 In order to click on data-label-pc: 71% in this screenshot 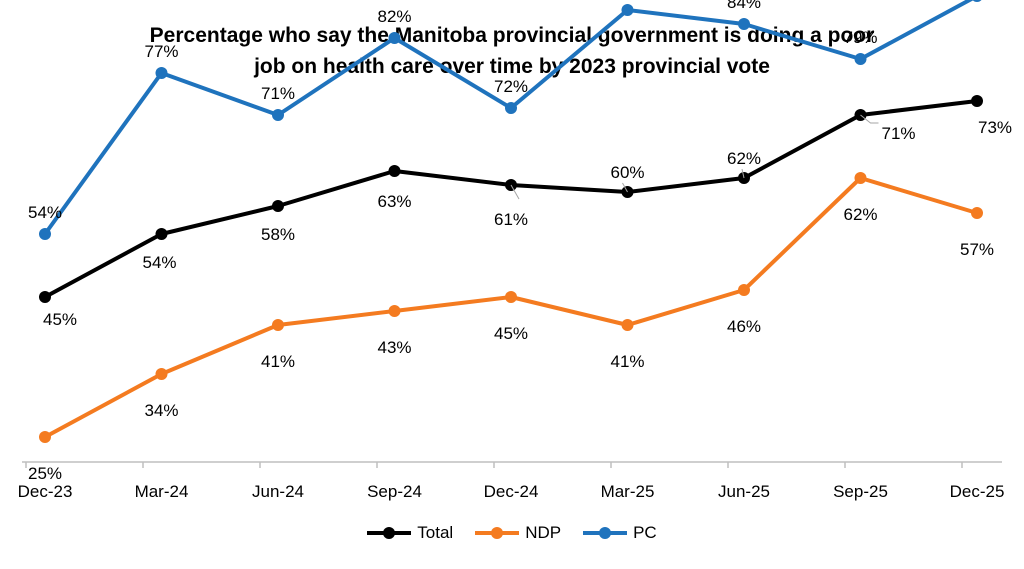, I will do `click(278, 93)`.